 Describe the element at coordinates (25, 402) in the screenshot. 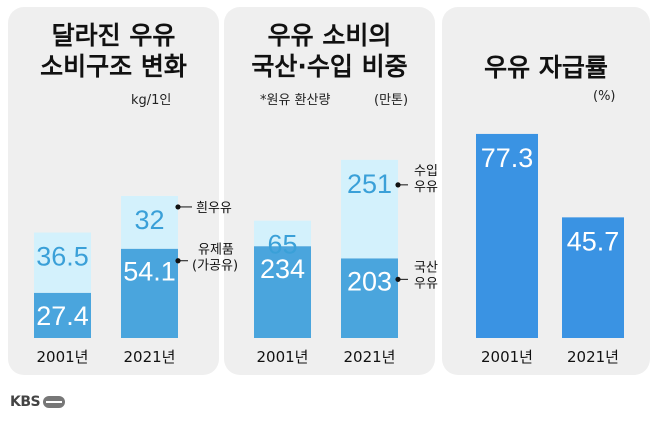

I see `kbs-logo-text: KBS` at that location.